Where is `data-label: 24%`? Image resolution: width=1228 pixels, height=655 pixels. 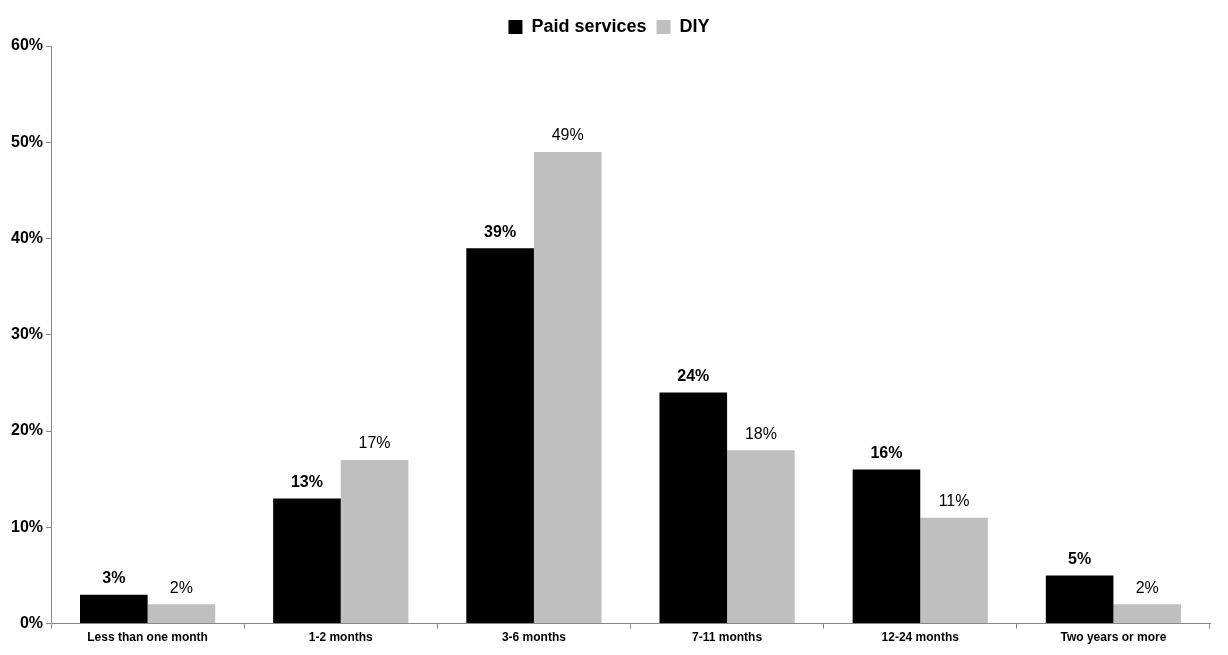 data-label: 24% is located at coordinates (693, 375).